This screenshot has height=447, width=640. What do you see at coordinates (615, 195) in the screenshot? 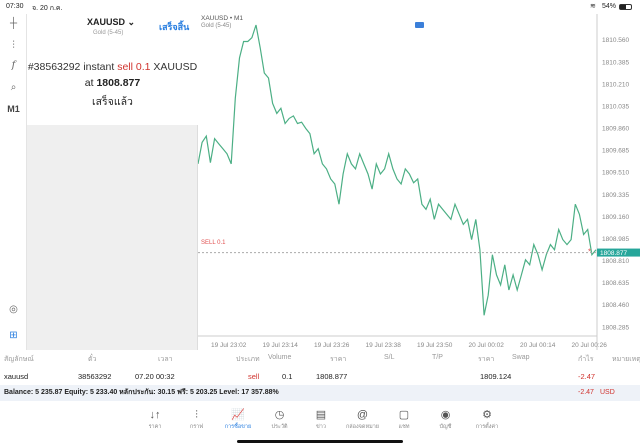
I see `y-tick-label: 1809.335` at bounding box center [615, 195].